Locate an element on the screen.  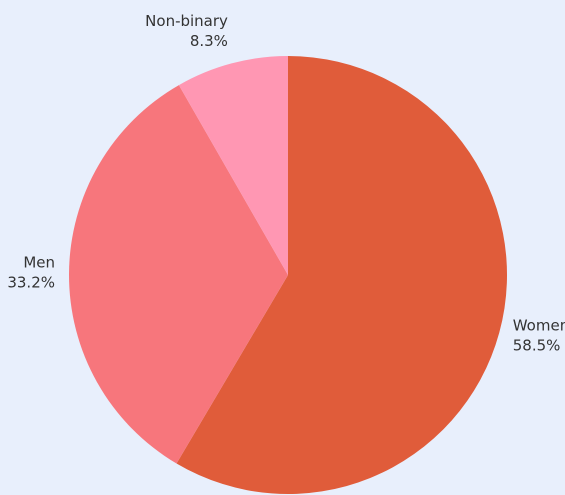
slice-value-women: 58.5% is located at coordinates (537, 345).